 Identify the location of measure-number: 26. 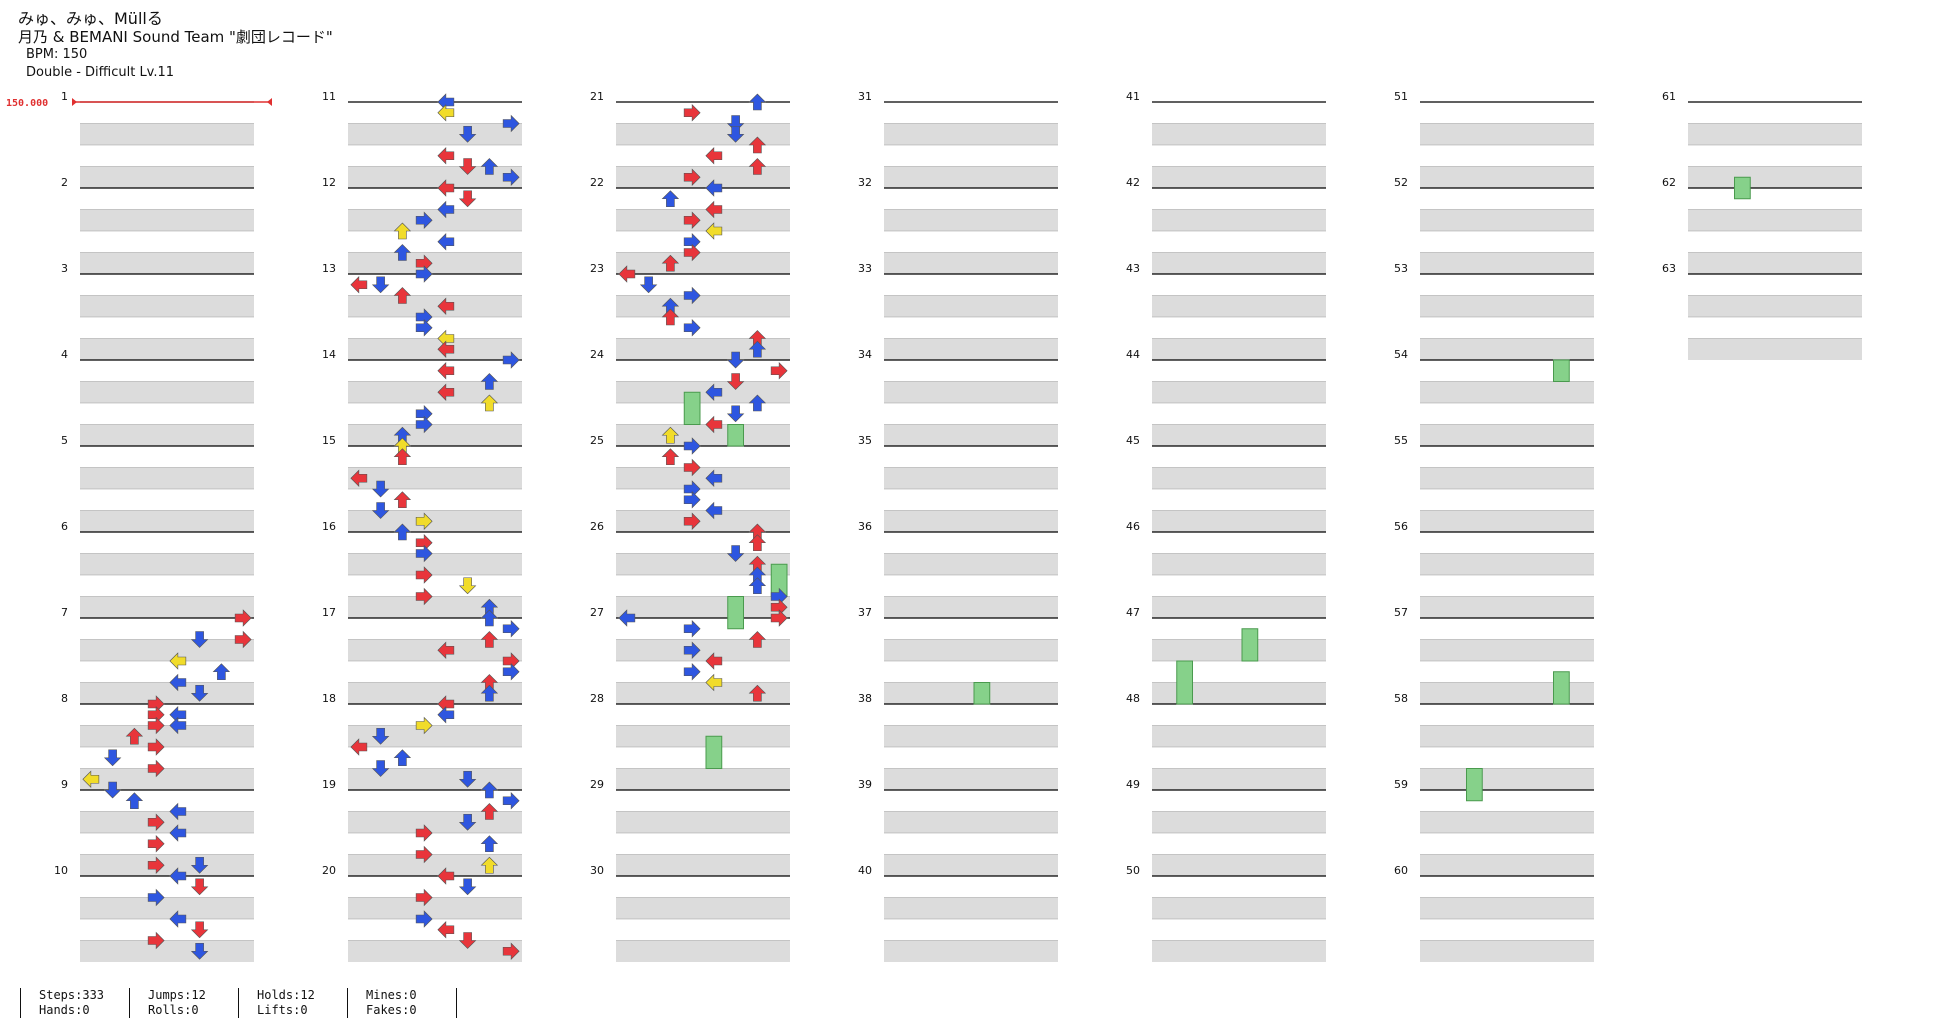
(597, 526).